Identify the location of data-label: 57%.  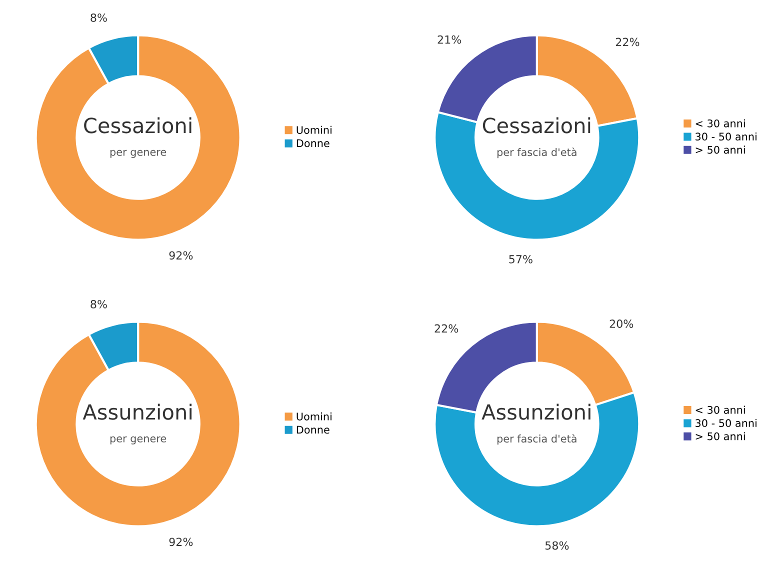
(520, 259).